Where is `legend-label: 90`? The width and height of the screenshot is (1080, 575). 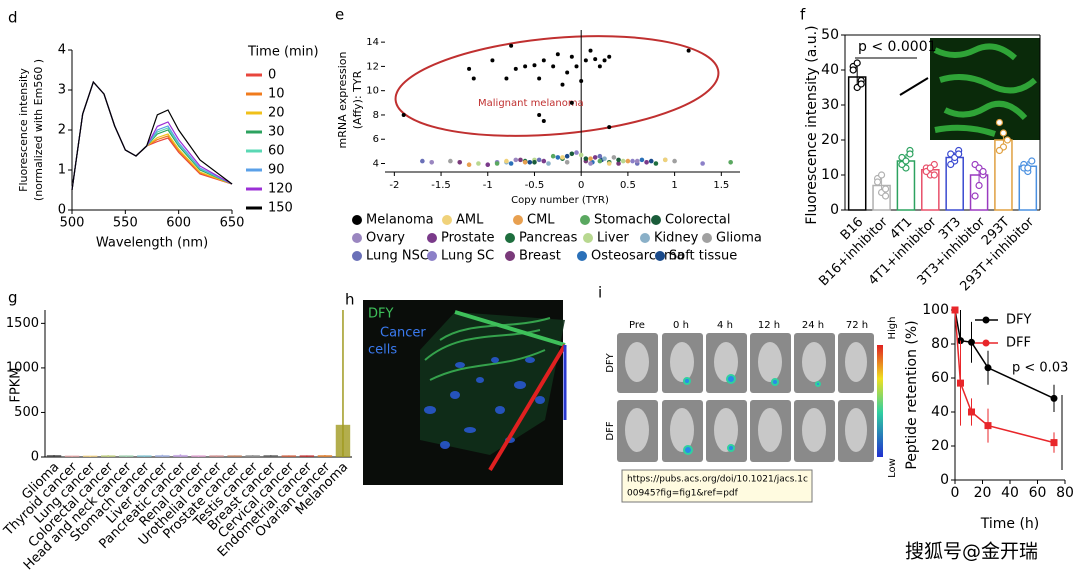
legend-label: 90 is located at coordinates (276, 170).